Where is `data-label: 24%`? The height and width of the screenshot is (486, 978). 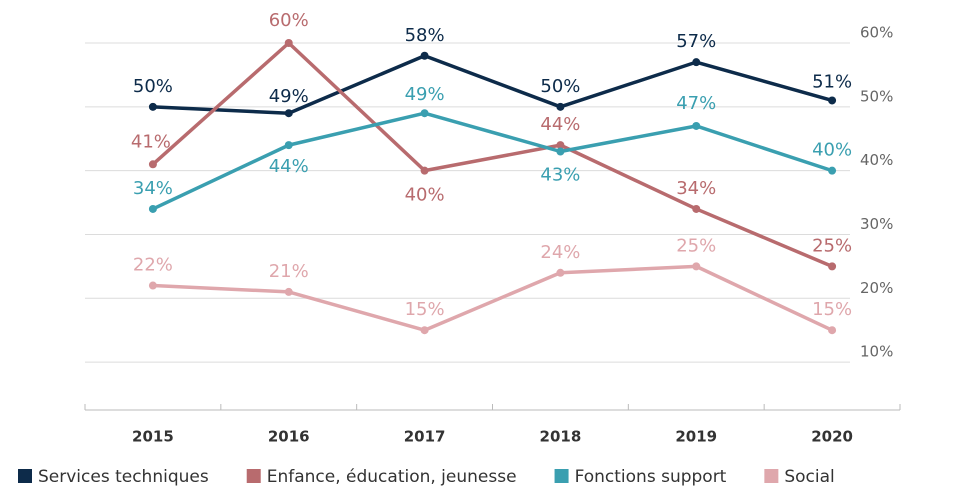
data-label: 24% is located at coordinates (560, 252).